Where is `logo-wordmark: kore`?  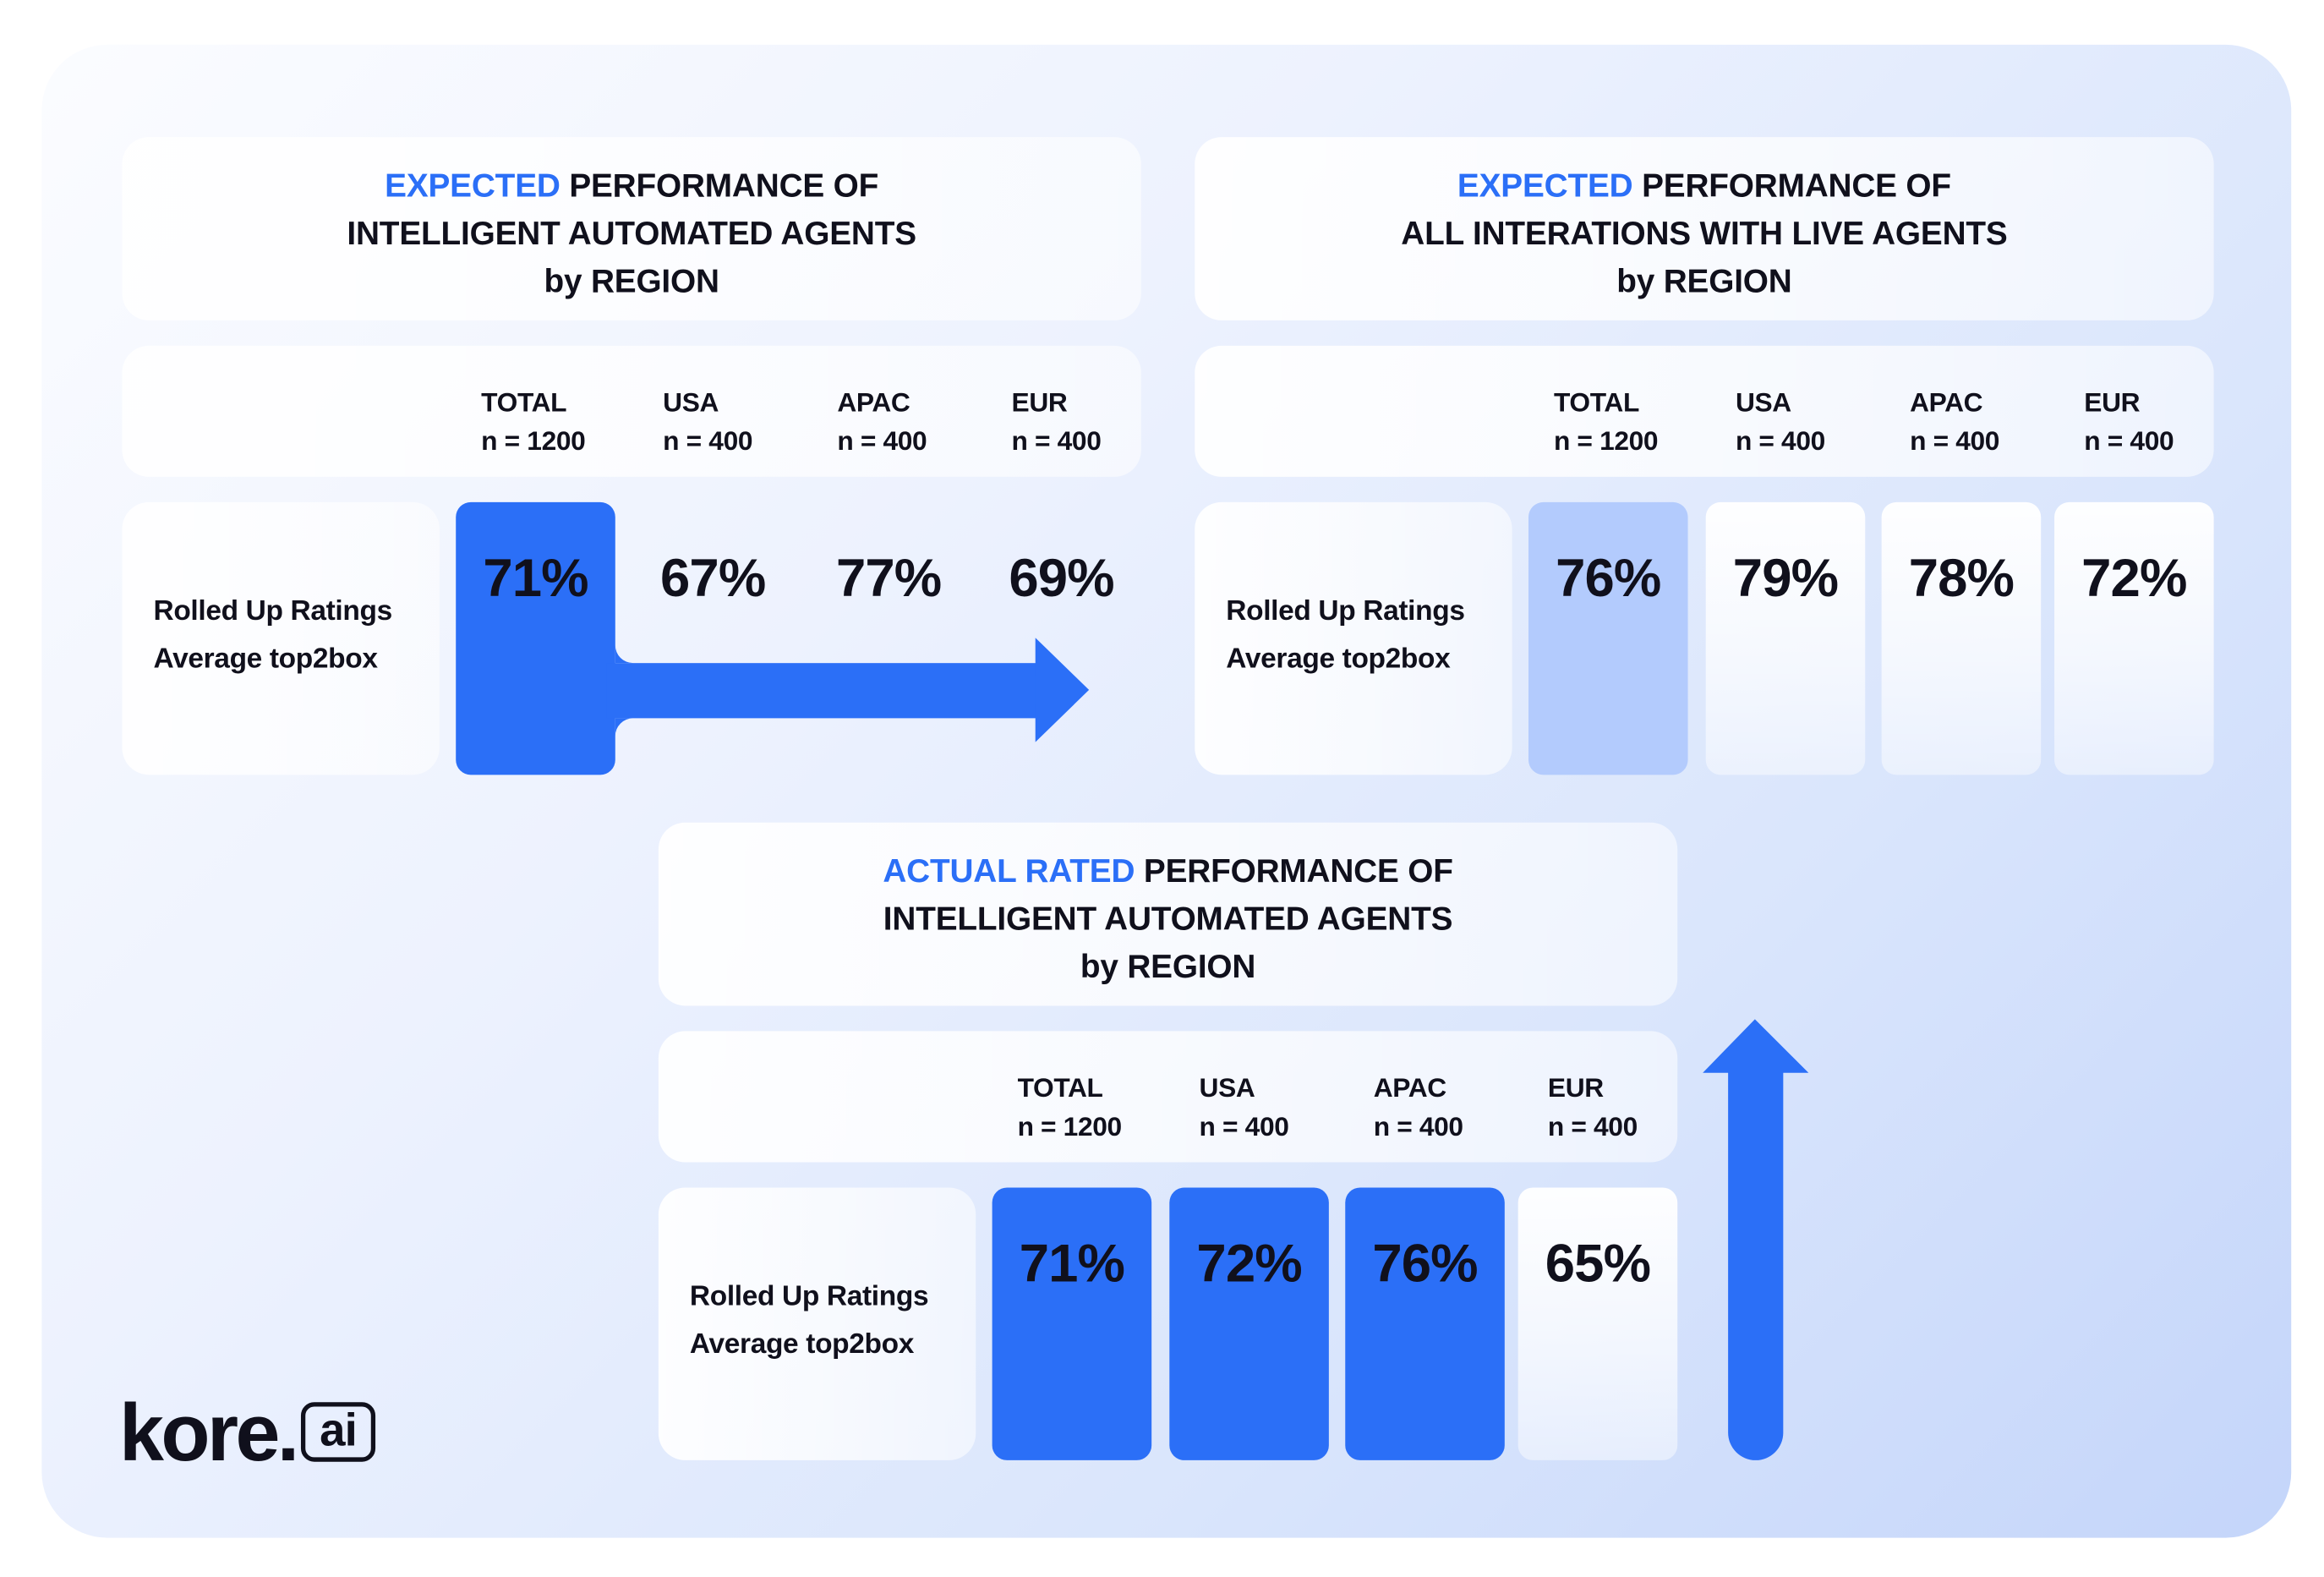 logo-wordmark: kore is located at coordinates (199, 1433).